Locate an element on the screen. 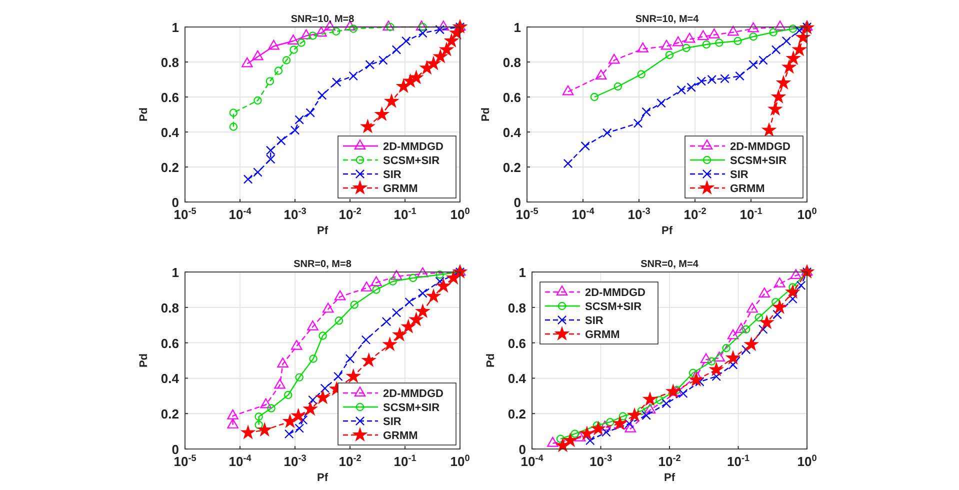  chart-title: SNR=10, M=8 is located at coordinates (322, 19).